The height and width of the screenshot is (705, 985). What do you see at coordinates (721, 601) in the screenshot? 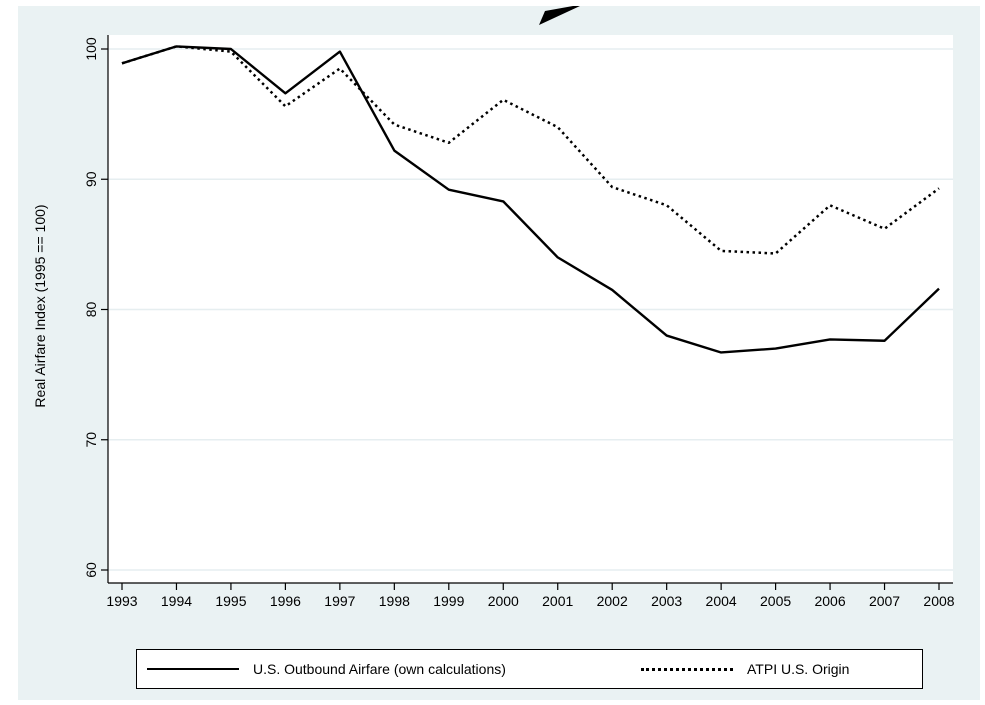
I see `x-tick-label-2004: 2004` at bounding box center [721, 601].